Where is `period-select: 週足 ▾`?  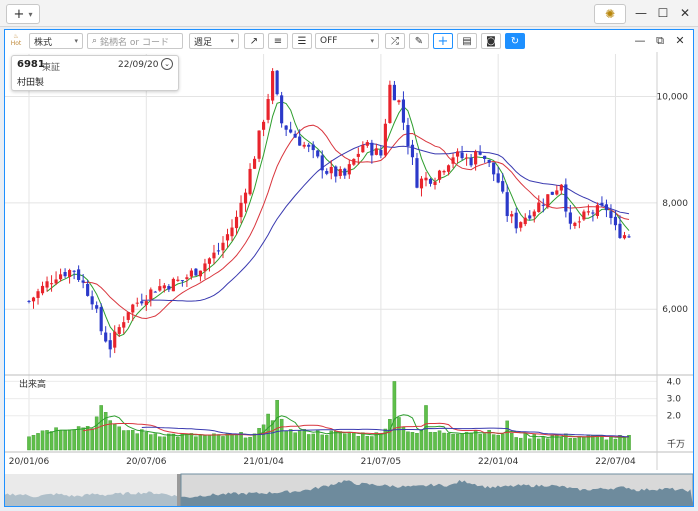 period-select: 週足 ▾ is located at coordinates (214, 41).